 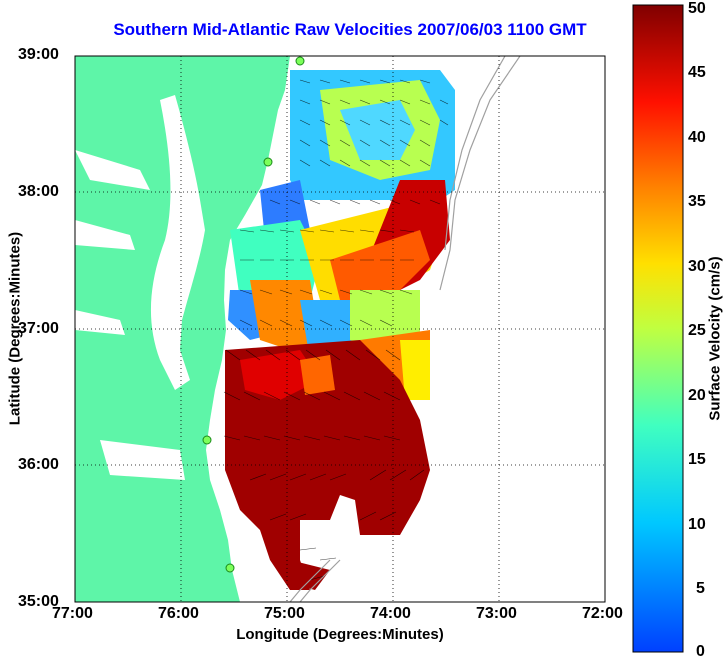 I want to click on x-axis-label: Longitude (Degrees:Minutes), so click(x=340, y=634).